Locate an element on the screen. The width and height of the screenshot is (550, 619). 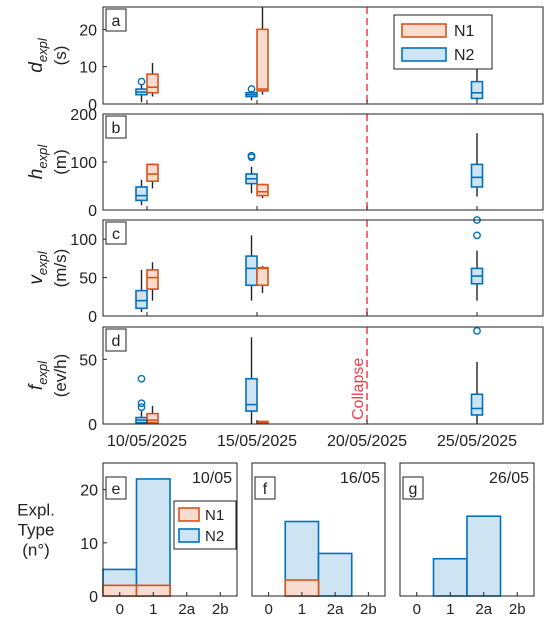
collapse-label: Collapse is located at coordinates (358, 389).